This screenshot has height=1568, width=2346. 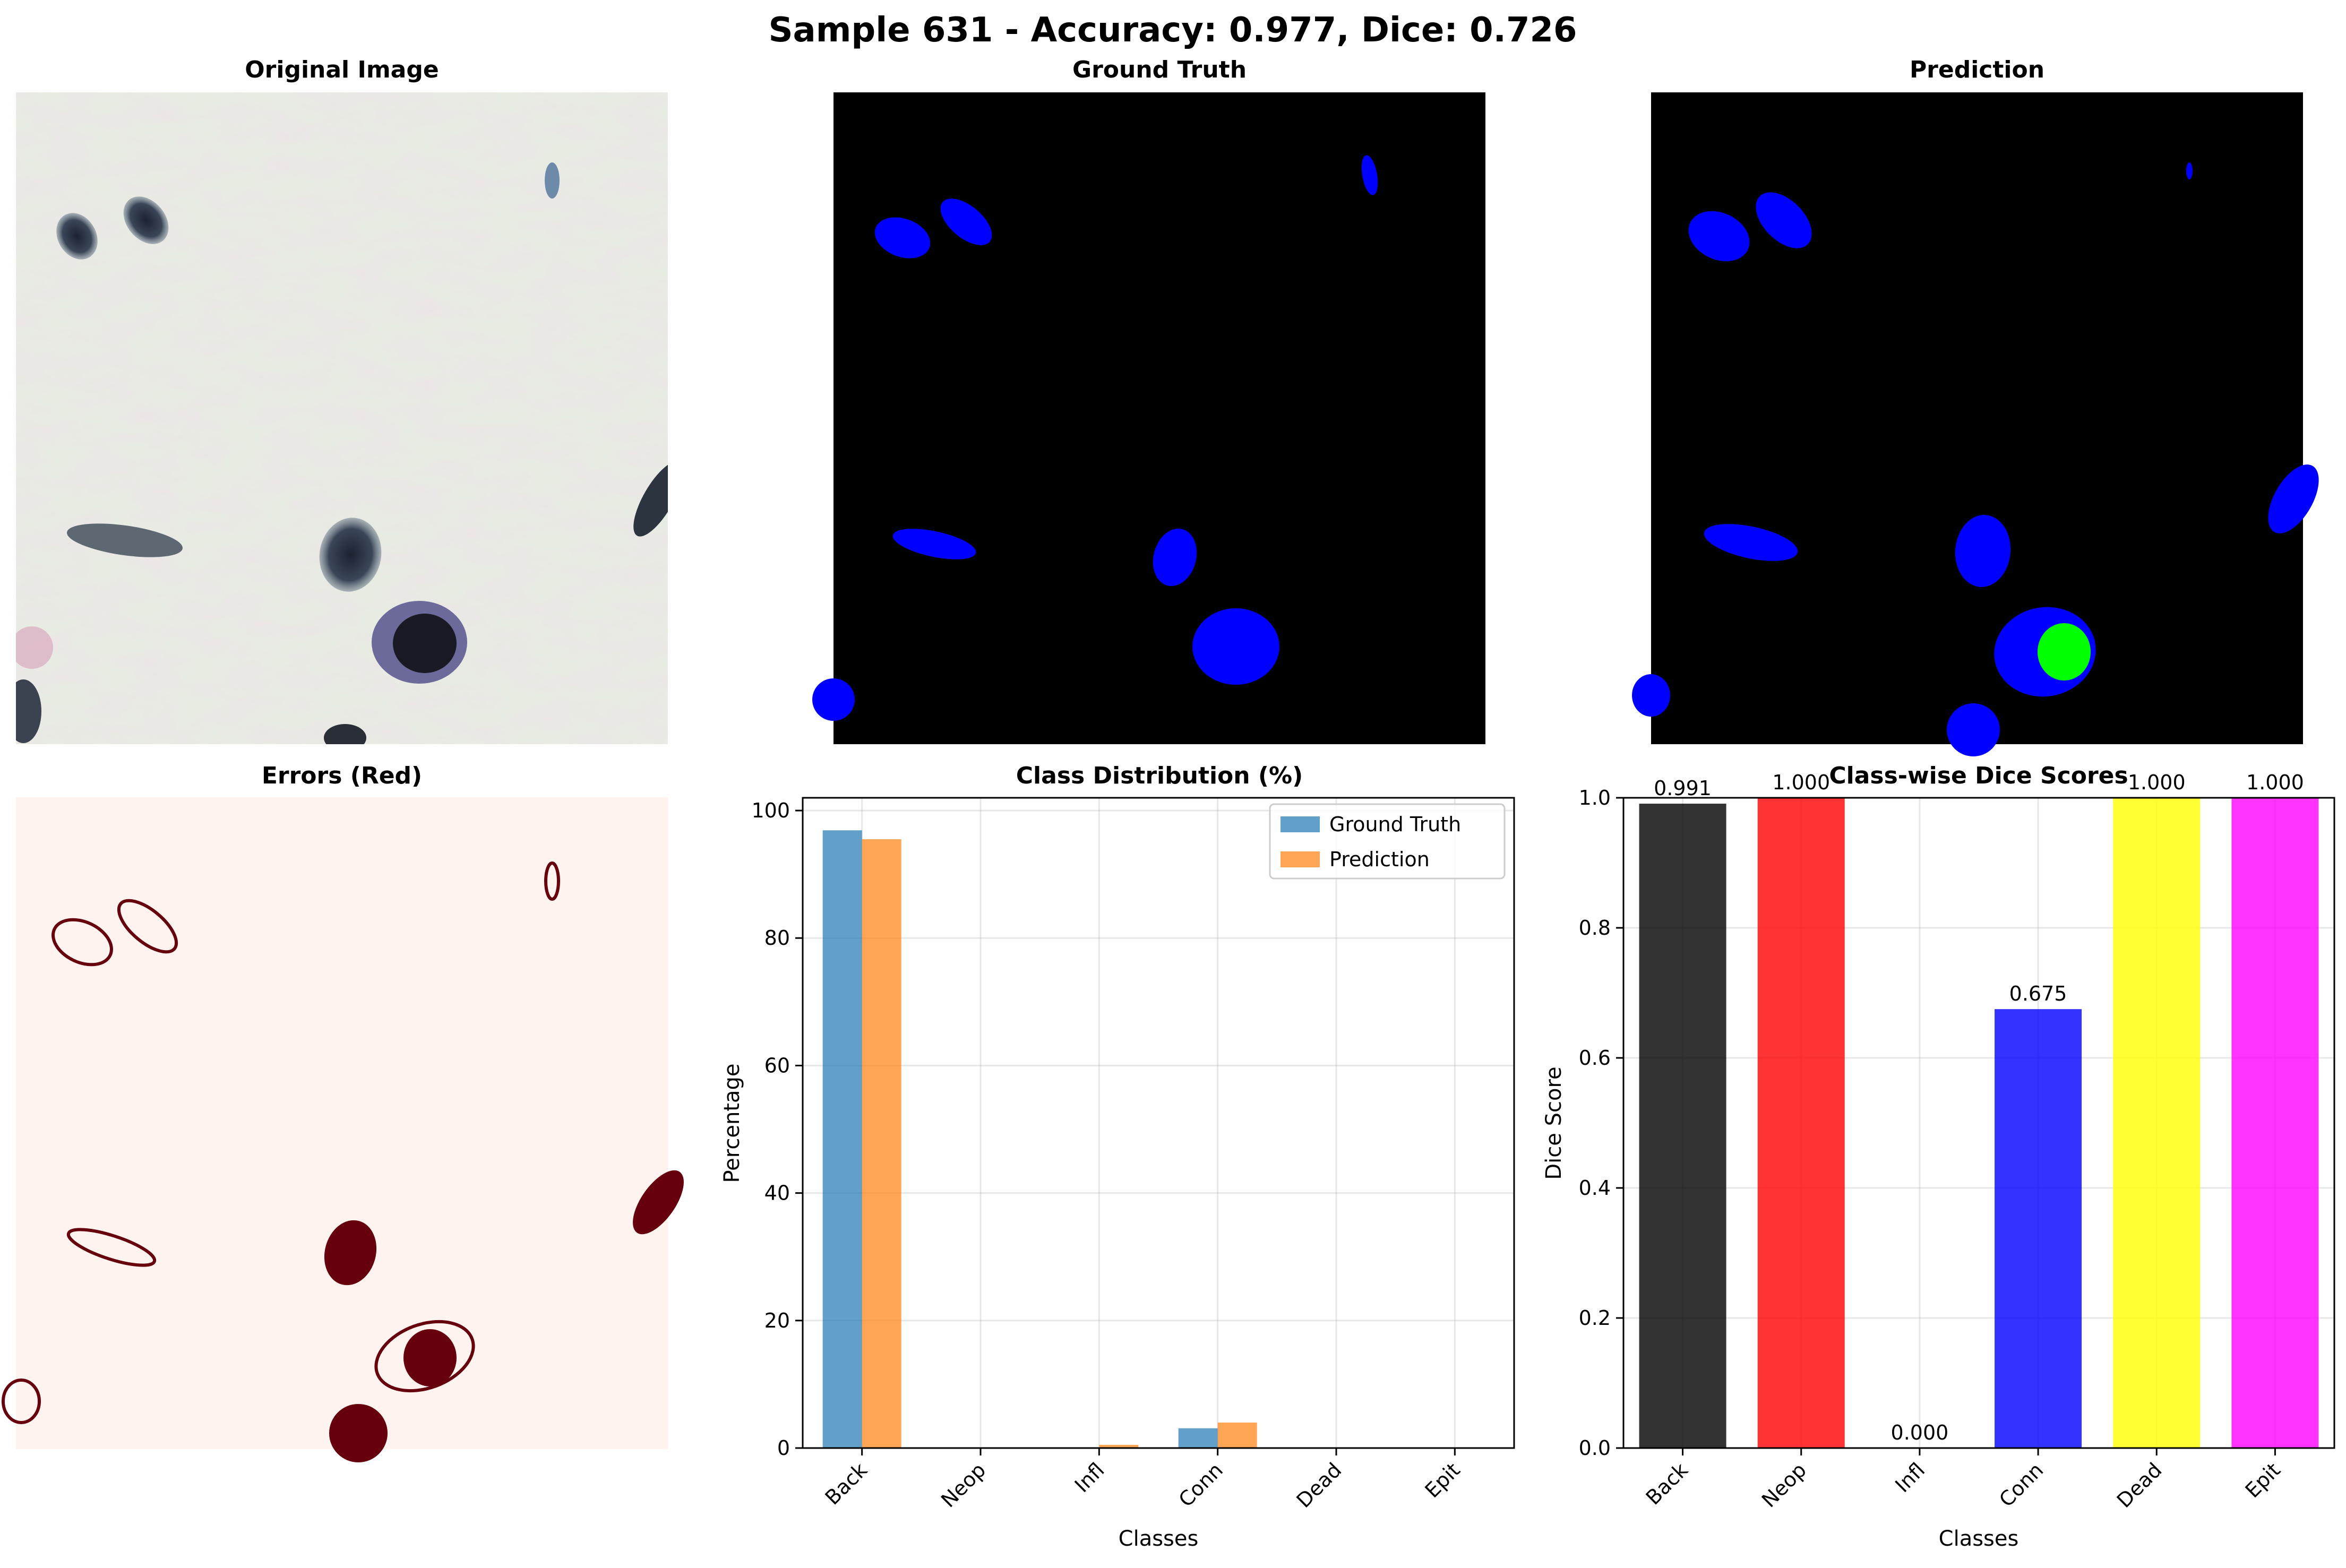 I want to click on y-tick-label: 40, so click(x=777, y=1193).